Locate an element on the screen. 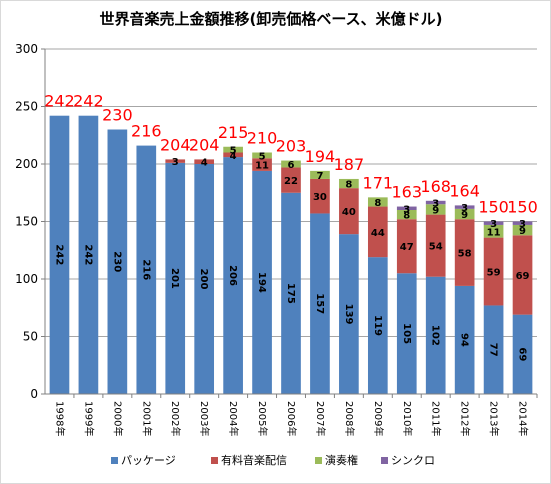 This screenshot has height=484, width=551. y-tick-label: 100 is located at coordinates (26, 279).